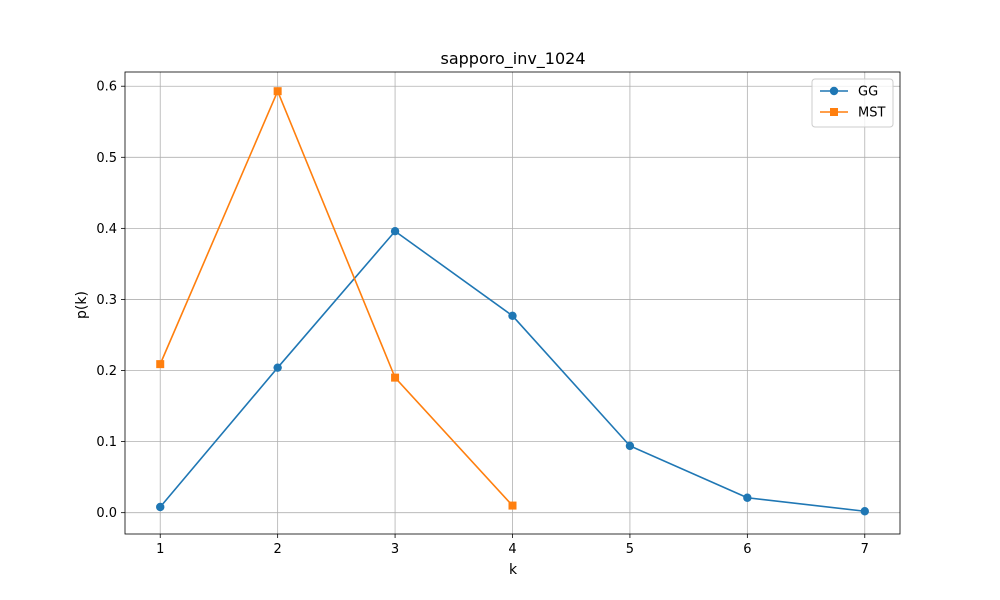 The width and height of the screenshot is (1000, 600). Describe the element at coordinates (852, 113) in the screenshot. I see `legend-item-mst: MST` at that location.